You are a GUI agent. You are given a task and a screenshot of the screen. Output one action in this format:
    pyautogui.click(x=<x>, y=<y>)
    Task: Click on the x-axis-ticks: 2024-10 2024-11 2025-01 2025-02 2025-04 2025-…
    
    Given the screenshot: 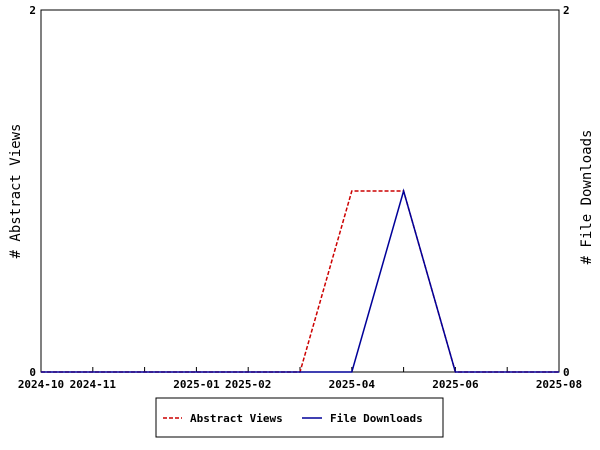 What is the action you would take?
    pyautogui.click(x=300, y=379)
    